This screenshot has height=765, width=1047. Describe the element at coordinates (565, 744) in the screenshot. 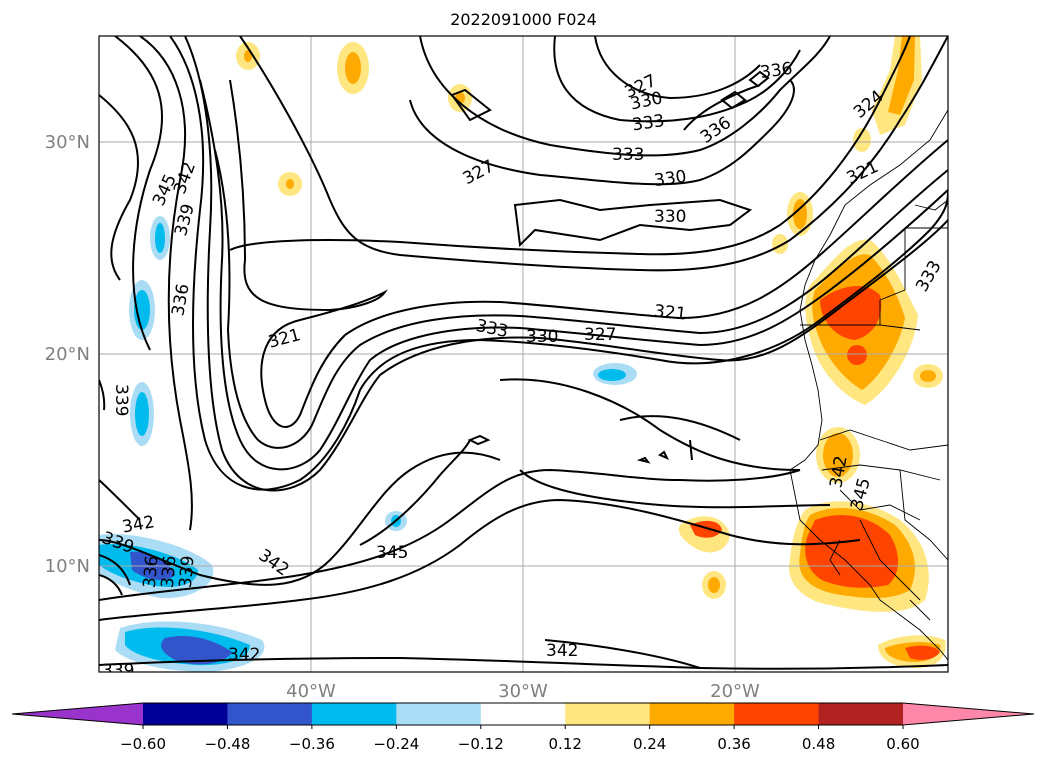

I see `colorbar-tick-label: 0.12` at that location.